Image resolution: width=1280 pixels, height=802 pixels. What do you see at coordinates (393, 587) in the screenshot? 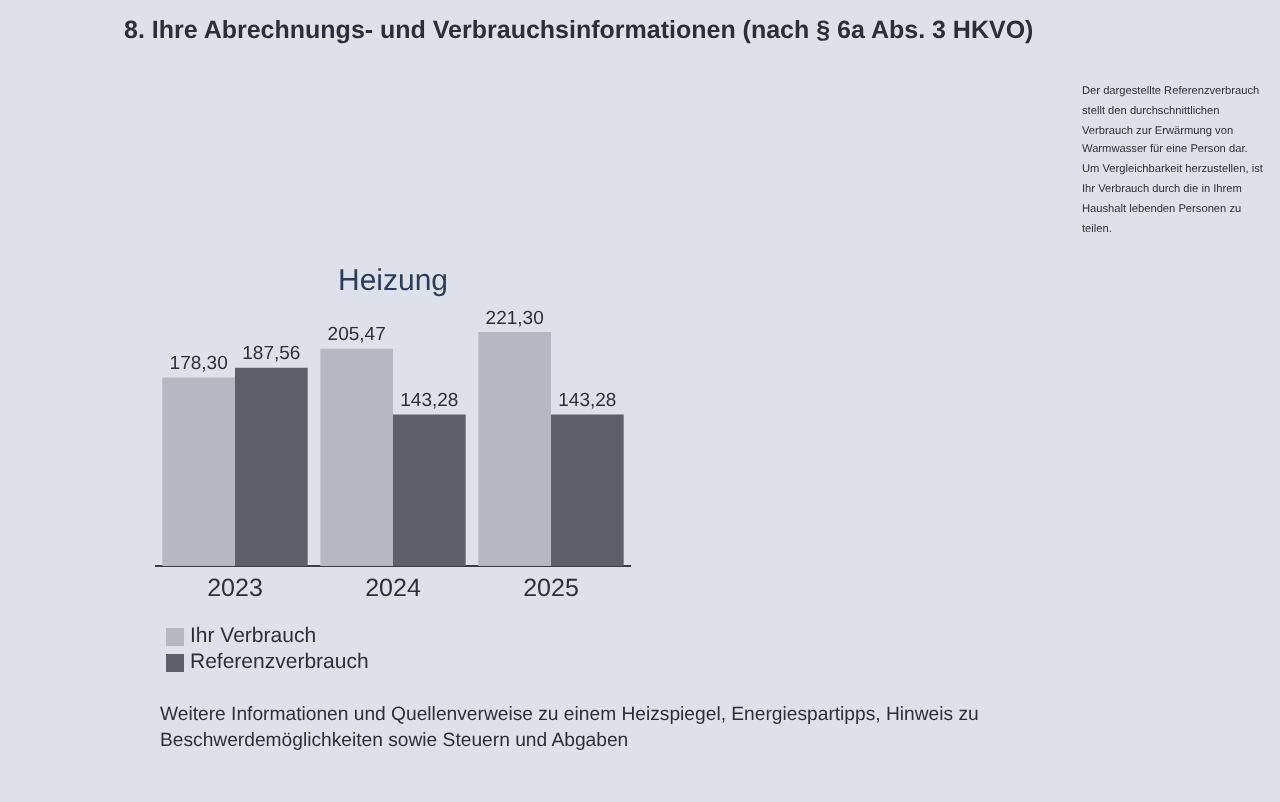
I see `x-tick-label: 2024` at bounding box center [393, 587].